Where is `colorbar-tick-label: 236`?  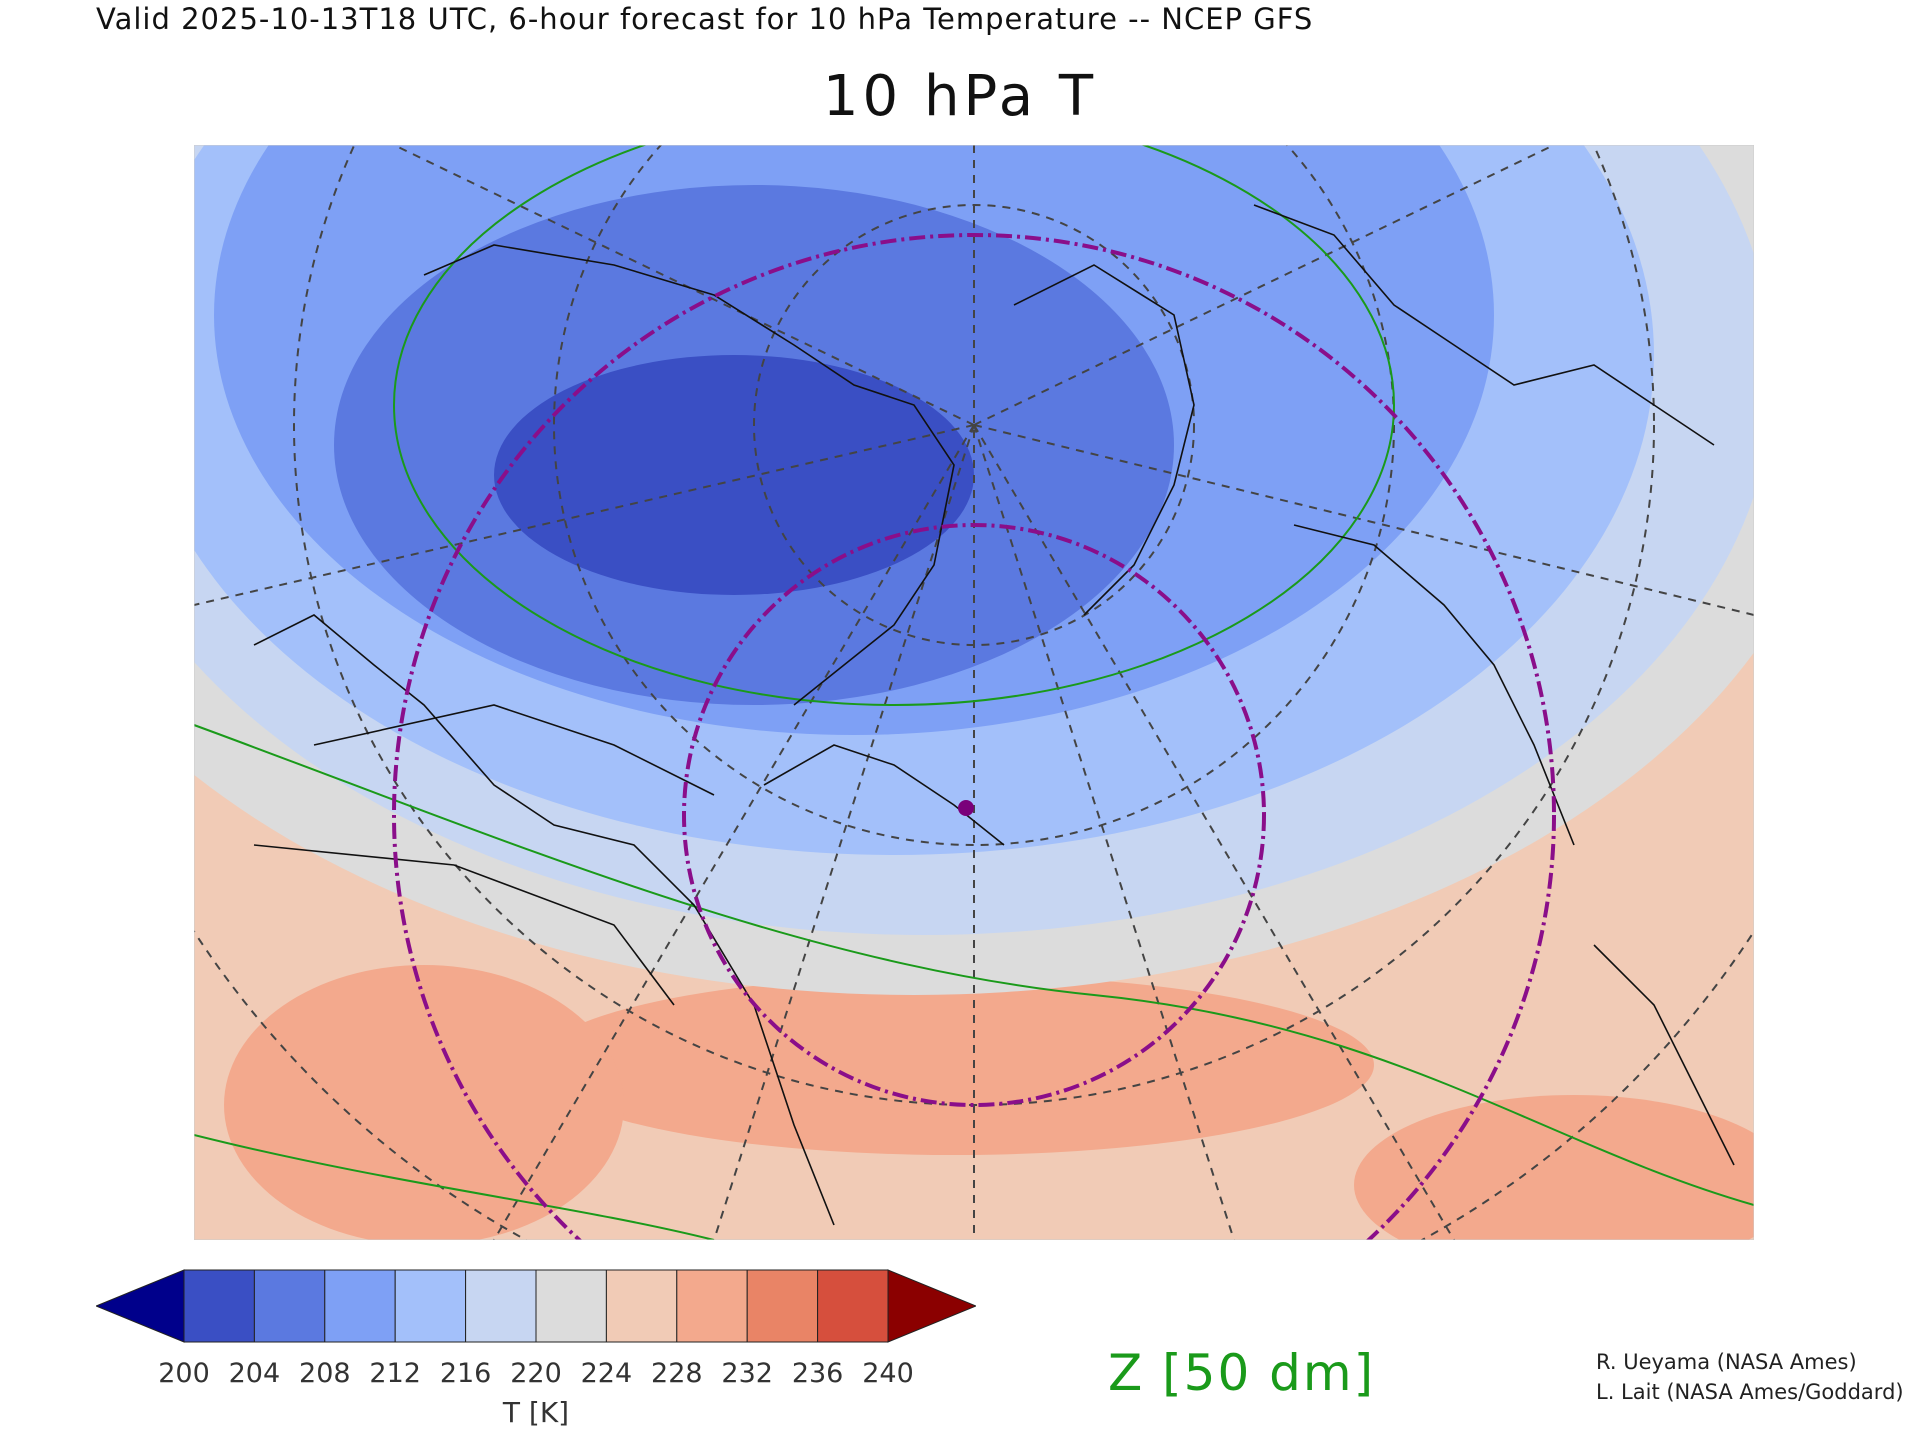
colorbar-tick-label: 236 is located at coordinates (817, 1373).